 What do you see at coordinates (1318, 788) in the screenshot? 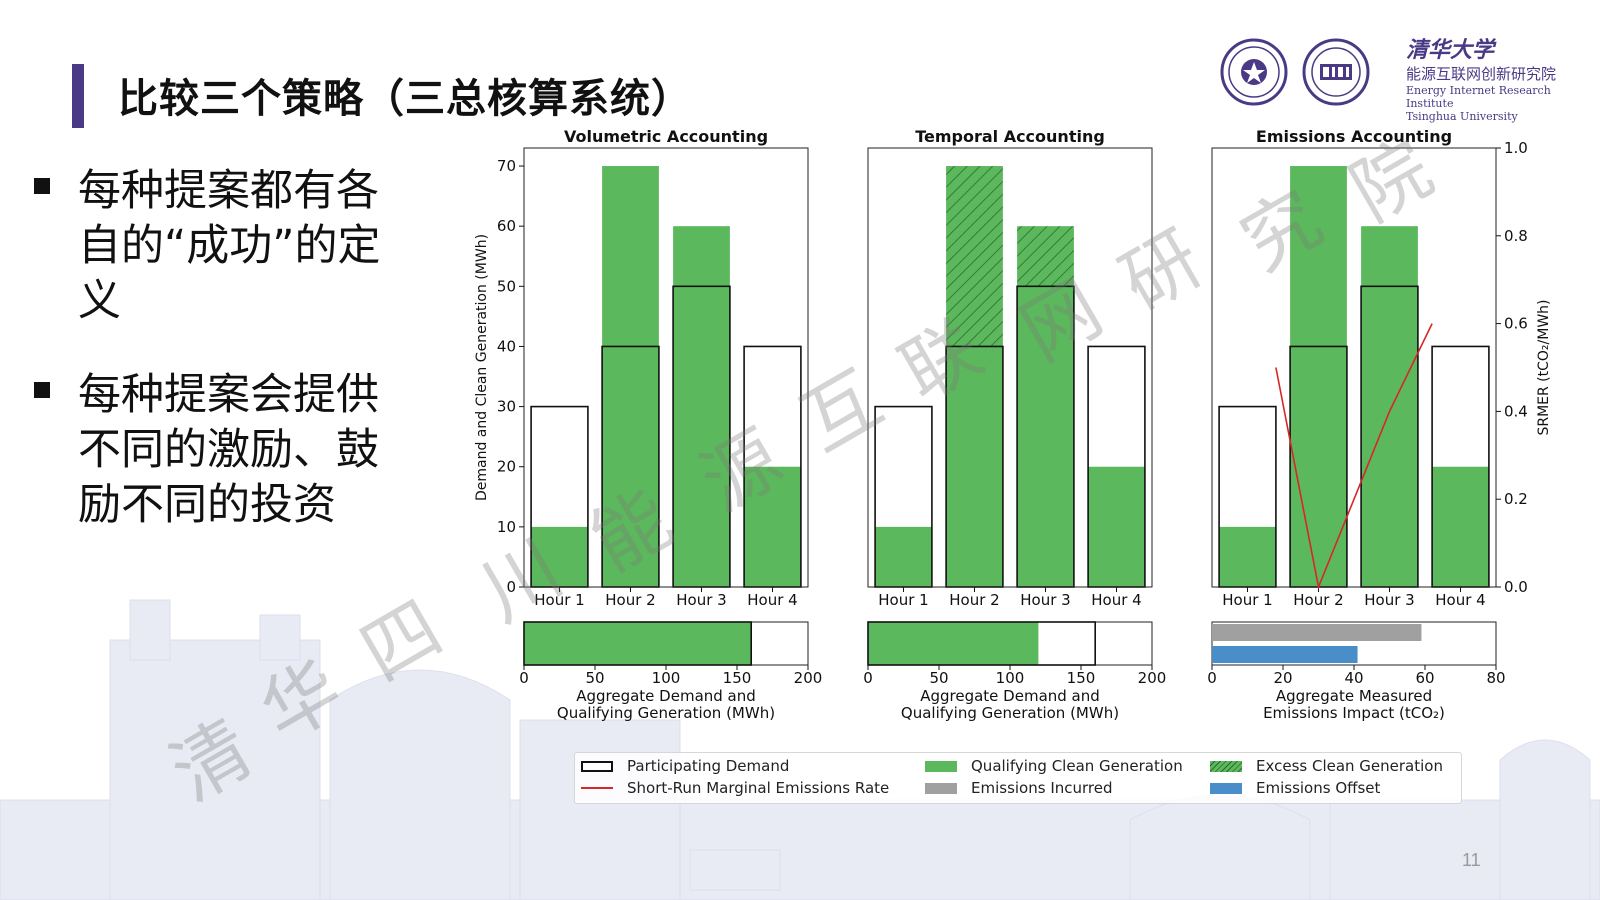
I see `legend-label: Emissions Offset` at bounding box center [1318, 788].